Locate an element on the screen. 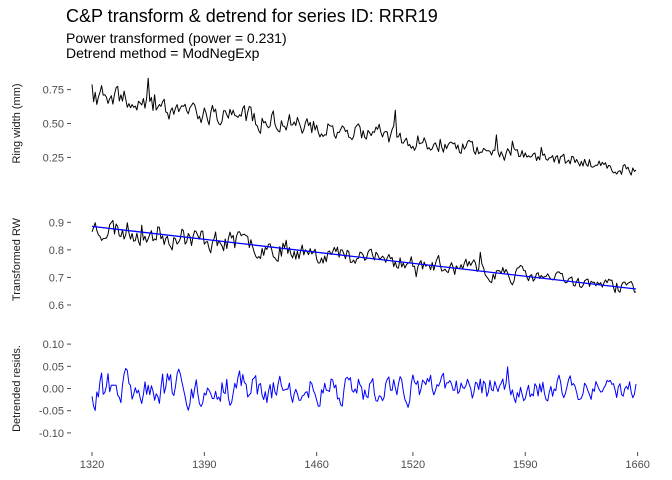 The height and width of the screenshot is (480, 672). x-tick-label: 1460 is located at coordinates (316, 465).